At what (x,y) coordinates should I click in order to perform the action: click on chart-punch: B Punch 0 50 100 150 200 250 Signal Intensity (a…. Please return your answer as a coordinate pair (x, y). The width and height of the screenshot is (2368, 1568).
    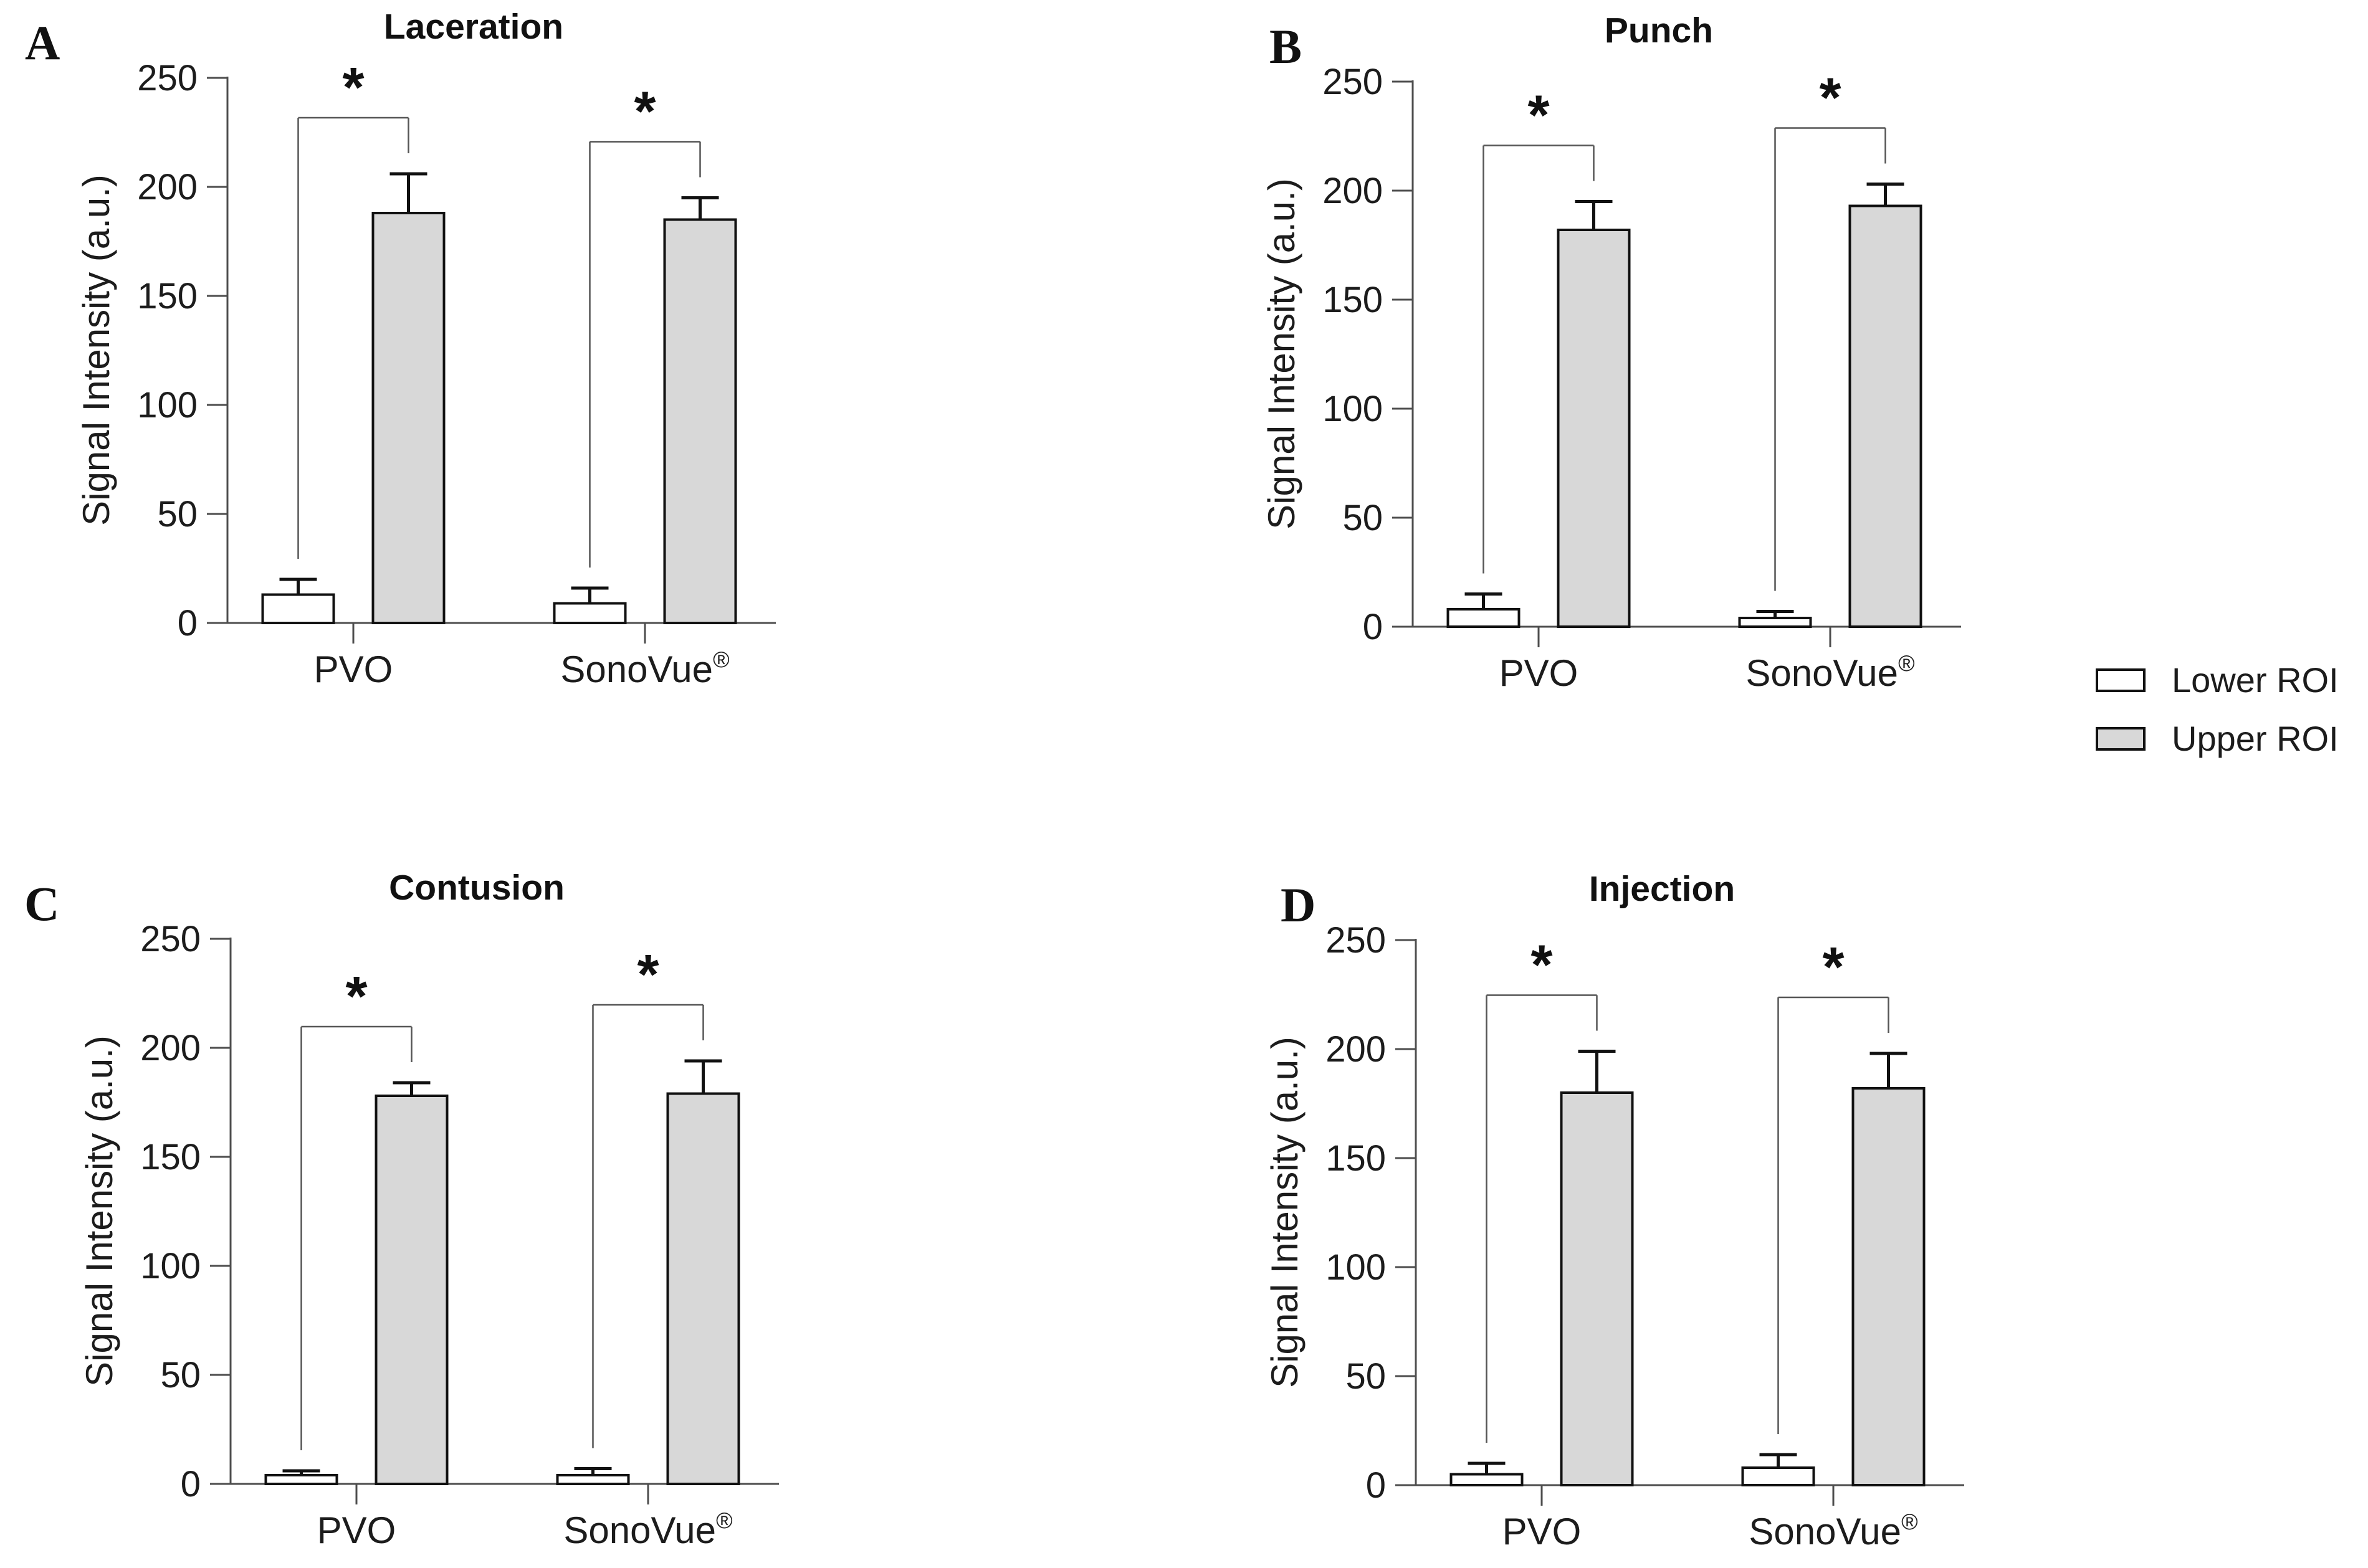
    Looking at the image, I should click on (1611, 353).